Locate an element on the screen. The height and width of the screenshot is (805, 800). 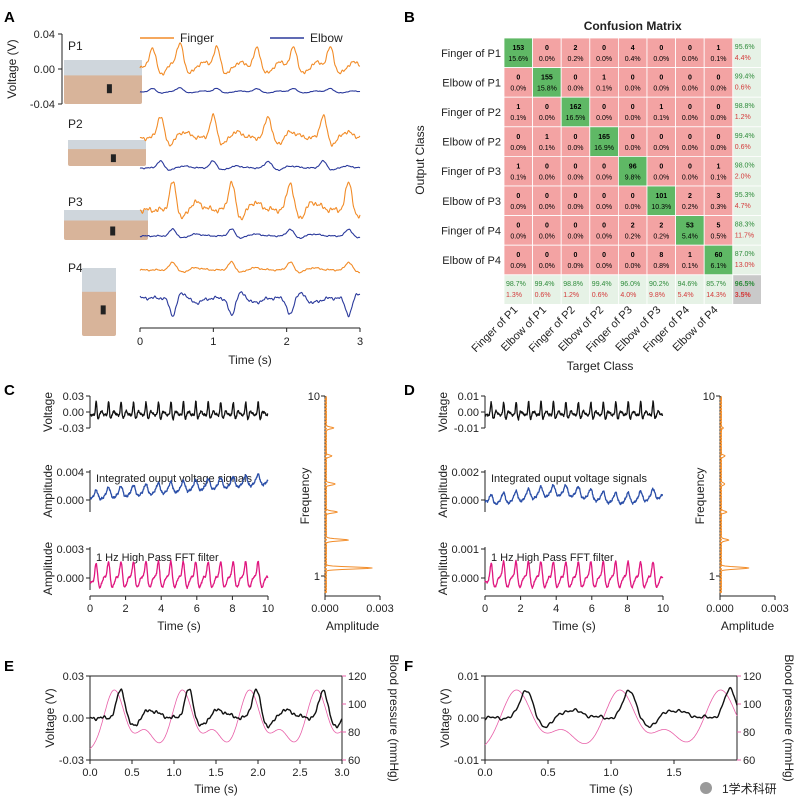
row-accuracy: 98.0% is located at coordinates (745, 165).